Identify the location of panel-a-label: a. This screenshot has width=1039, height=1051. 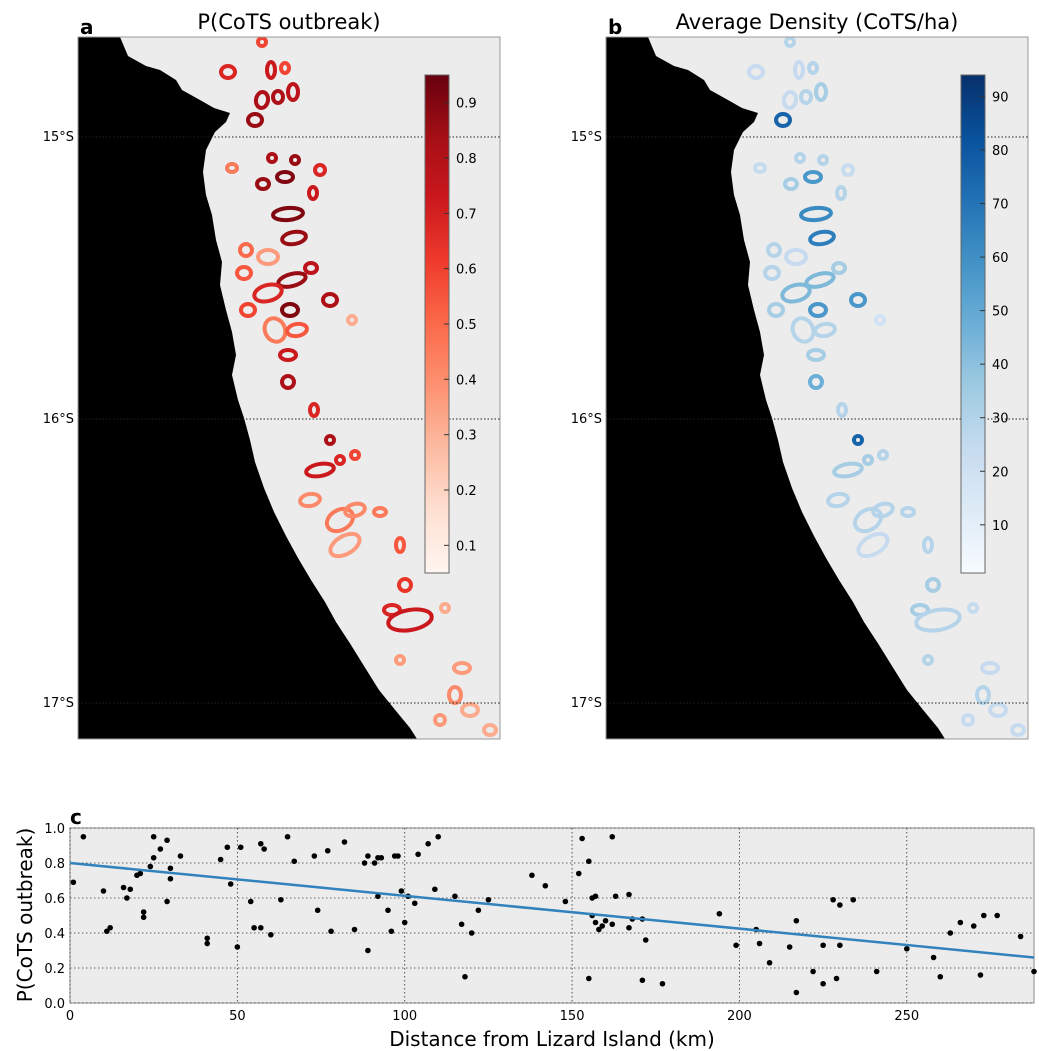
(87, 27).